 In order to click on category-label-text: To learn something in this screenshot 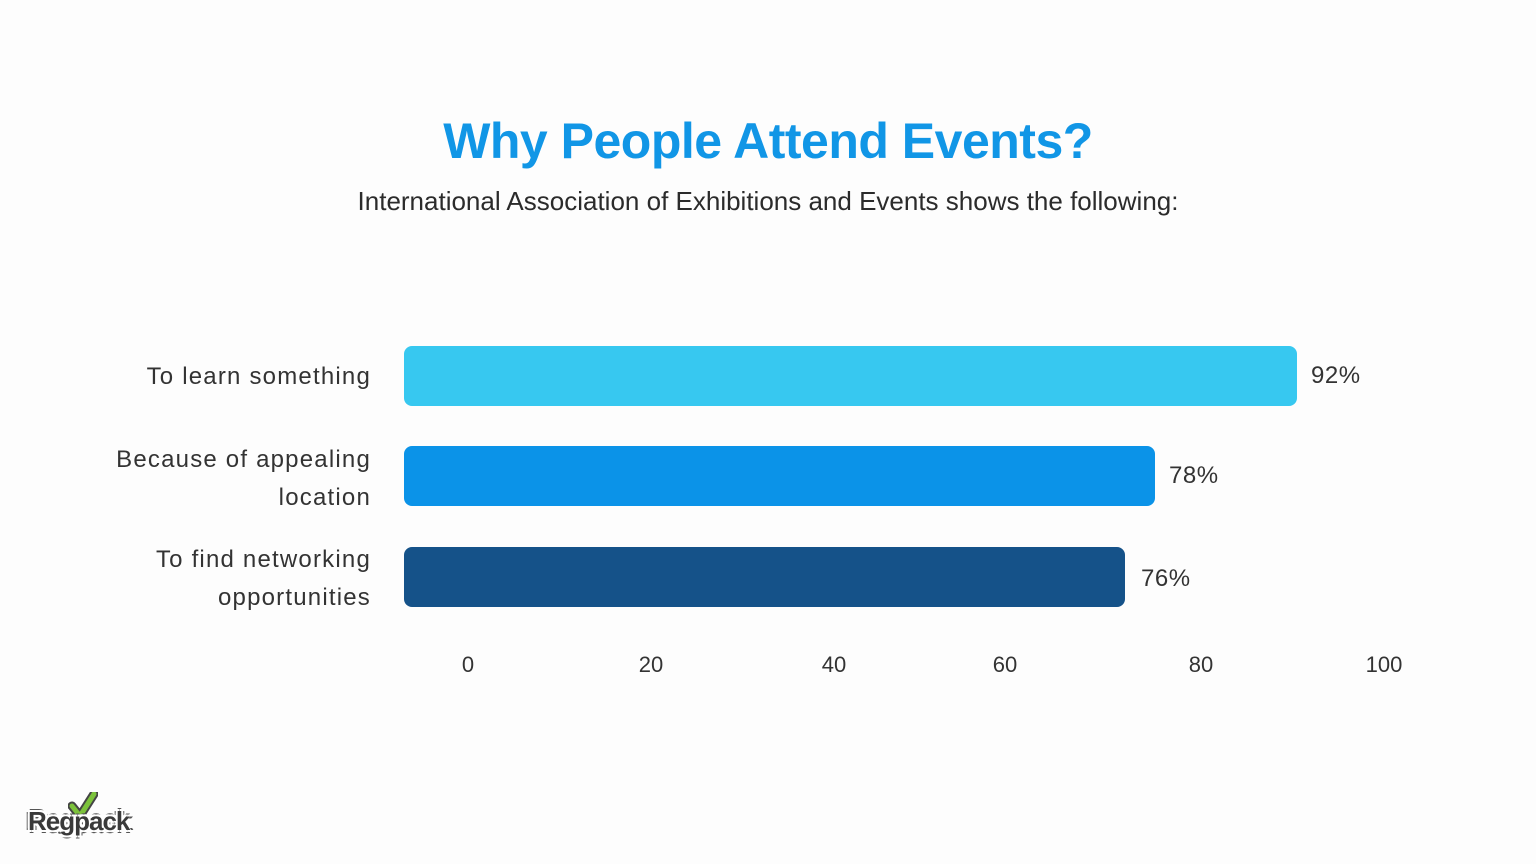, I will do `click(258, 376)`.